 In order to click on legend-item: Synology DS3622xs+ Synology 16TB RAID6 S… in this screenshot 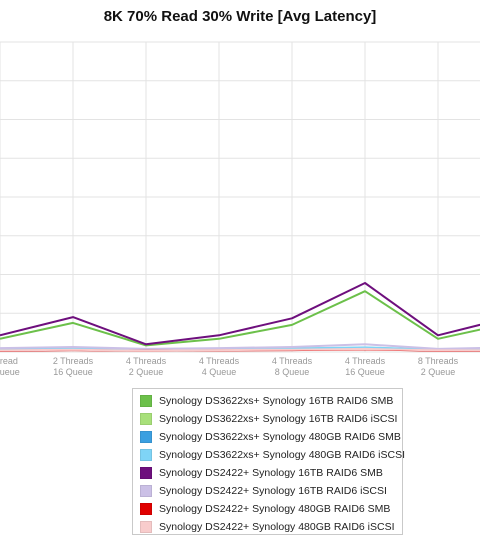, I will do `click(271, 401)`.